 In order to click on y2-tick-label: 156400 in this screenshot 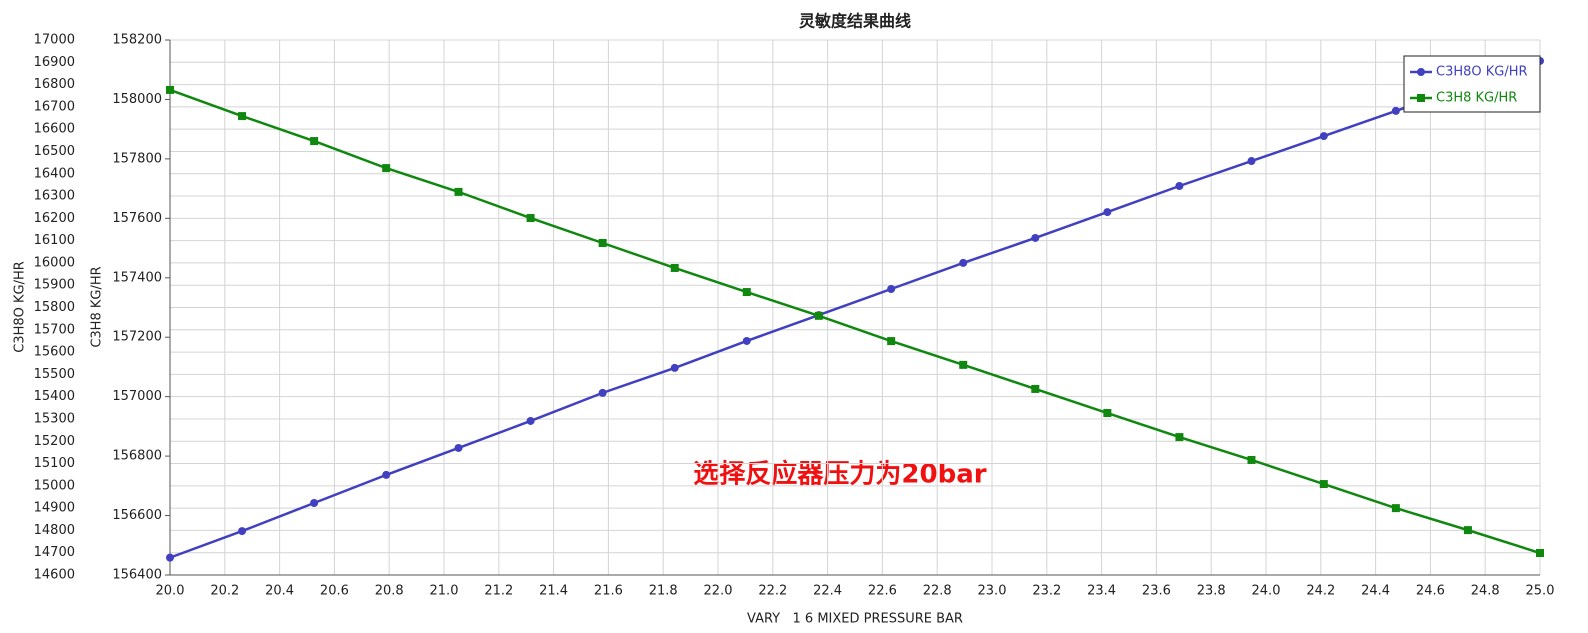, I will do `click(137, 575)`.